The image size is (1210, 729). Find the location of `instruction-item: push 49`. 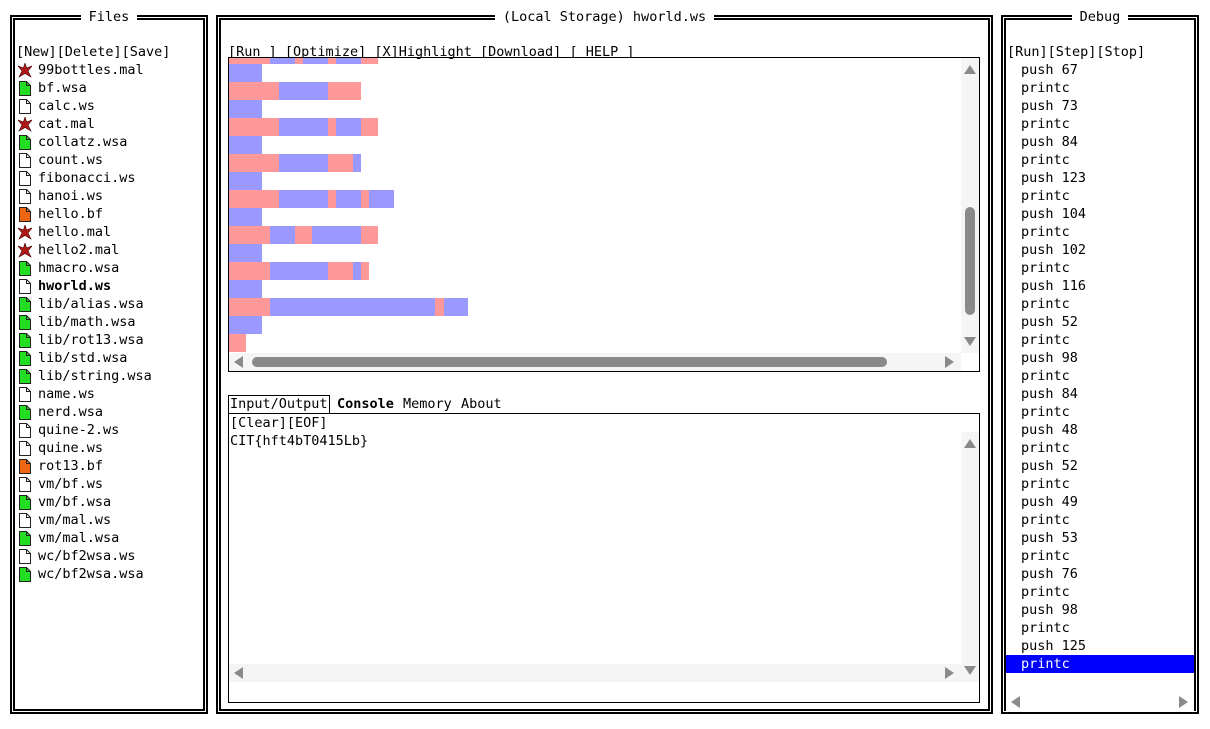

instruction-item: push 49 is located at coordinates (1049, 502).